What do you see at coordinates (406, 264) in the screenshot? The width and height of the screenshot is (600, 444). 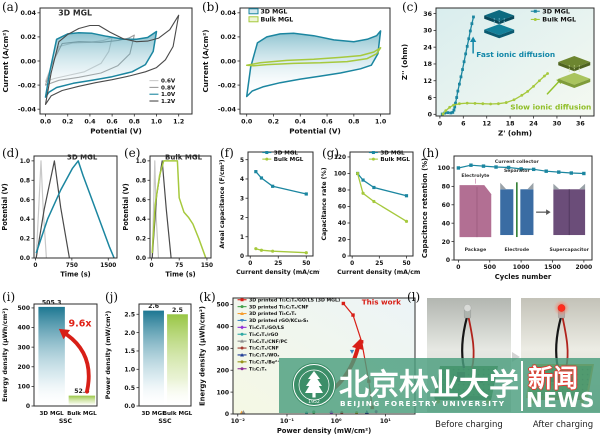 I see `svg-text: 50` at bounding box center [406, 264].